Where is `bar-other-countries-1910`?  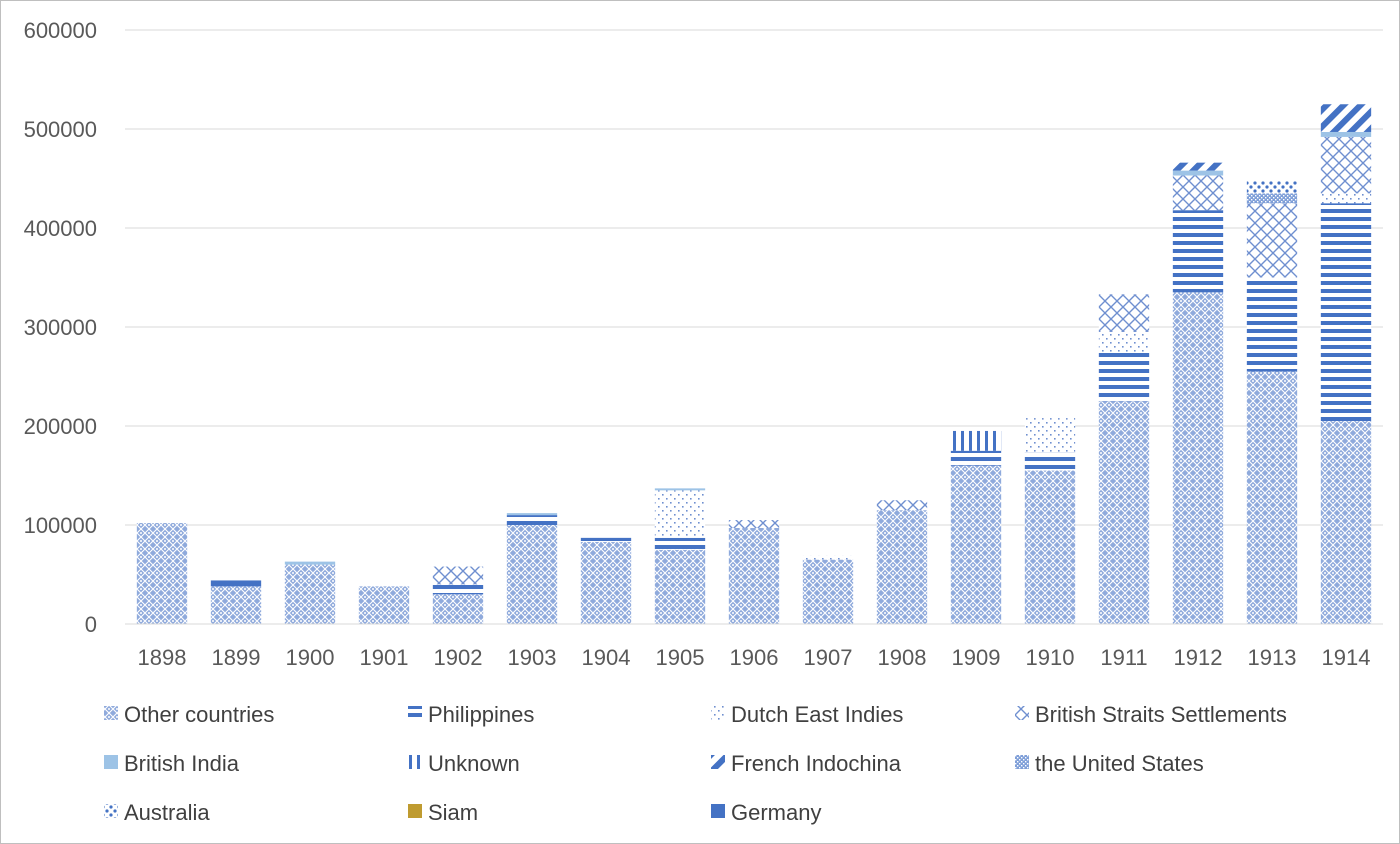
bar-other-countries-1910 is located at coordinates (1050, 547).